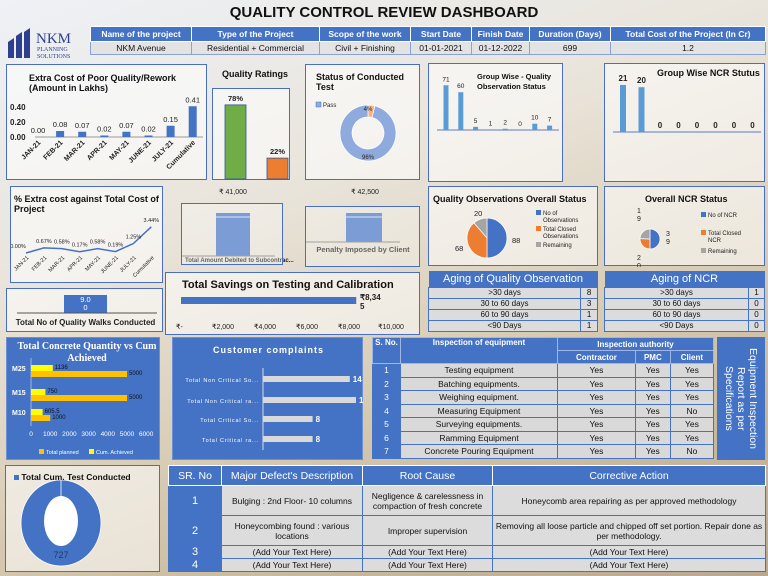 This screenshot has width=768, height=576. Describe the element at coordinates (356, 131) in the screenshot. I see `chart-svg: Pass 4% 96%` at that location.